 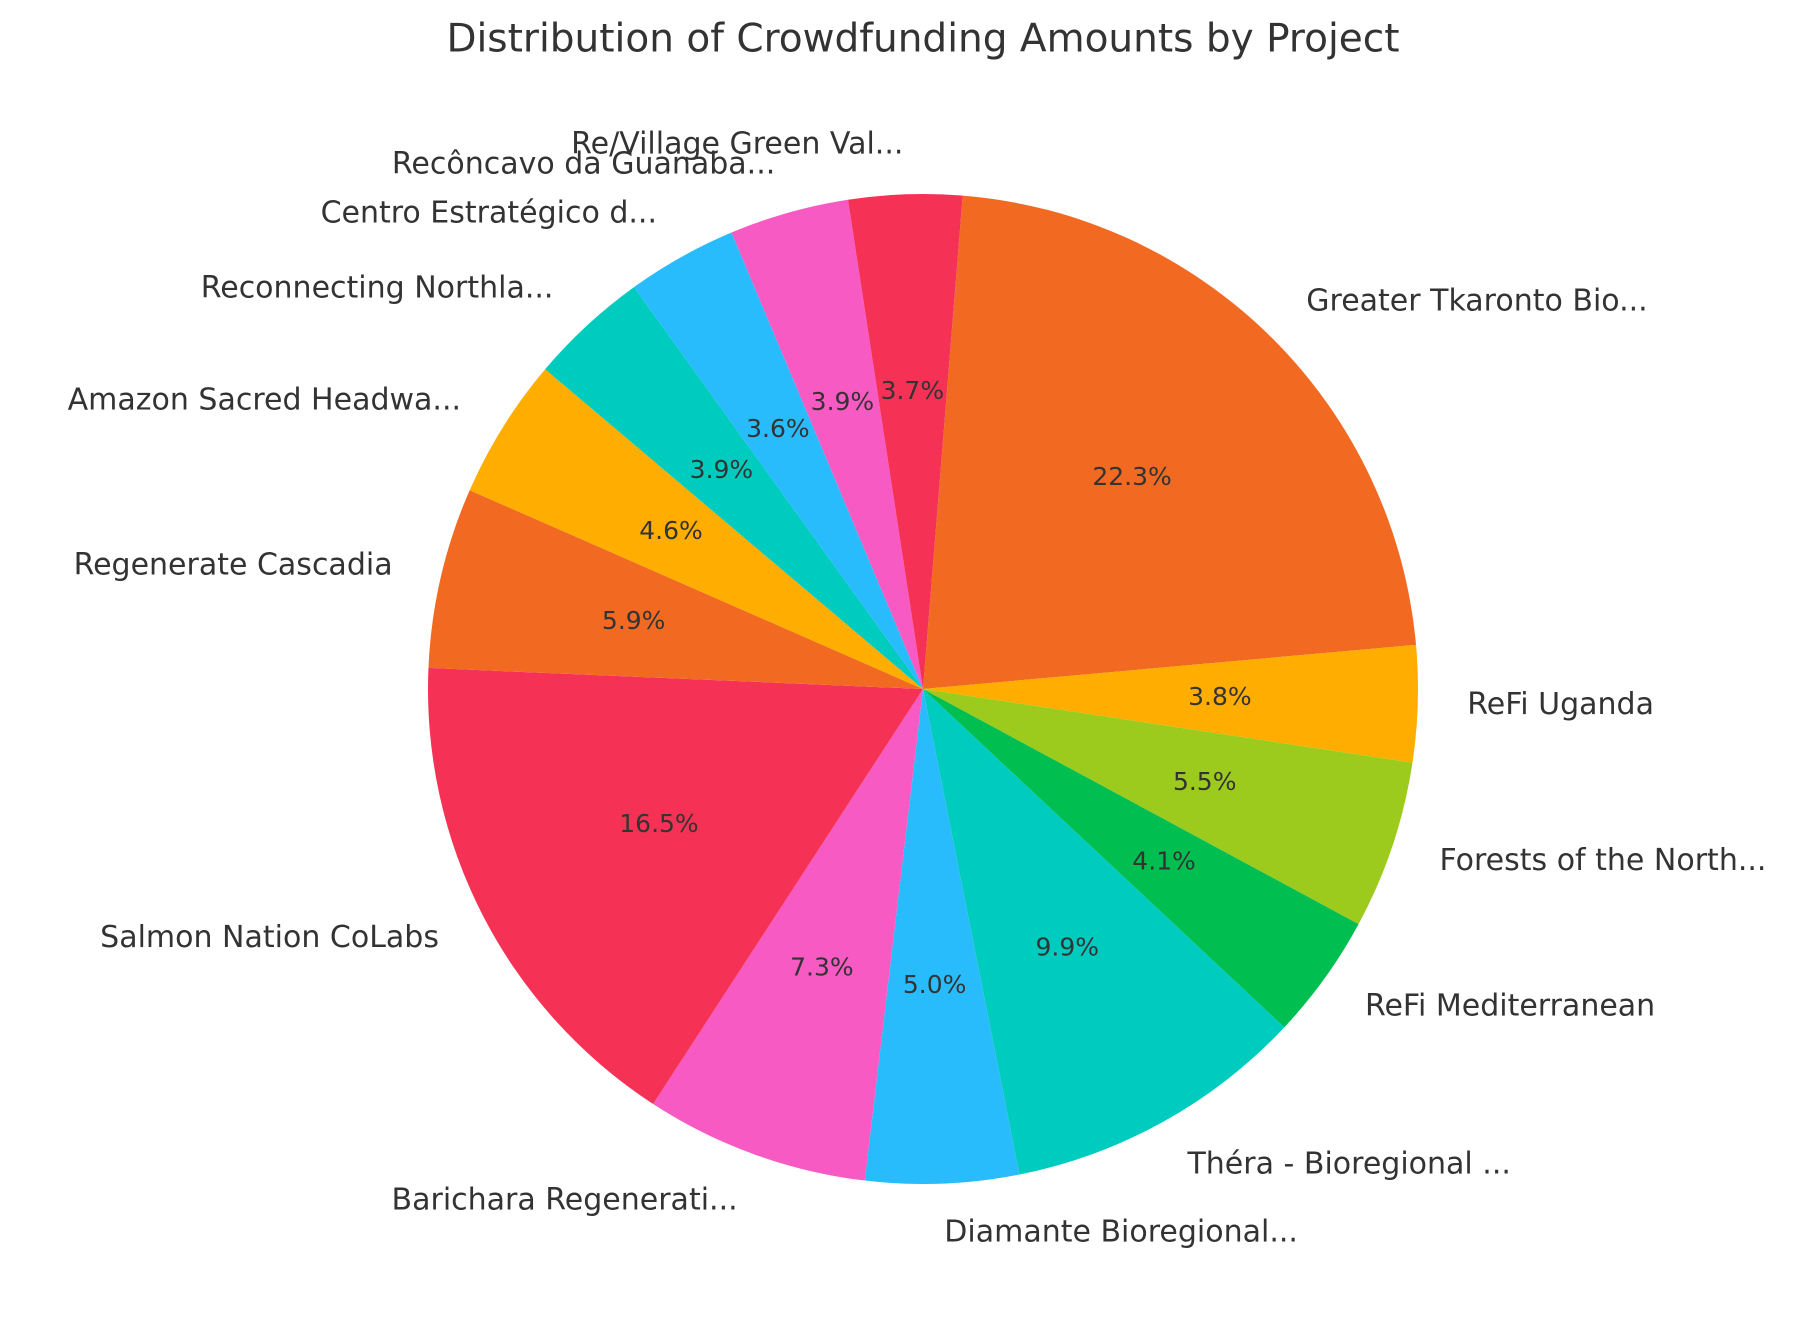 I want to click on value-label: 3.8%, so click(x=1220, y=696).